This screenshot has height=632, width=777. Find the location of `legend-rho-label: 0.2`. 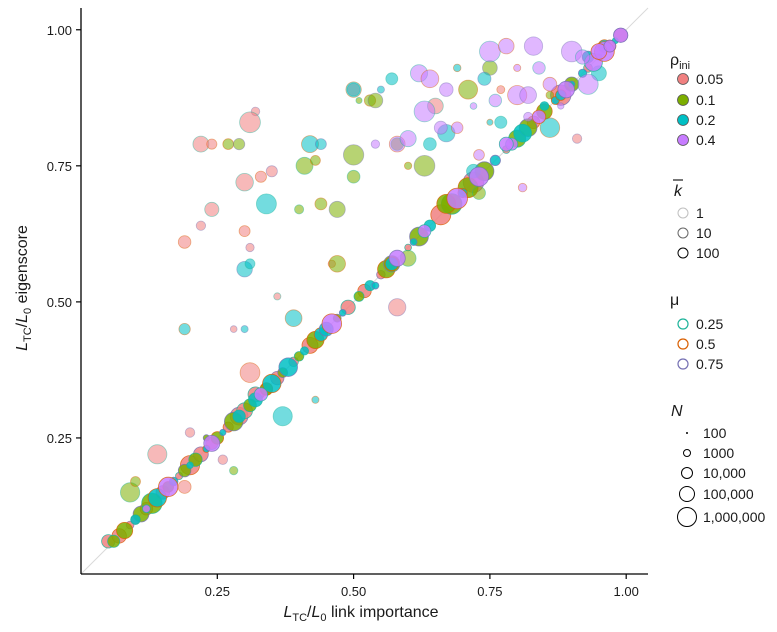

legend-rho-label: 0.2 is located at coordinates (706, 120).